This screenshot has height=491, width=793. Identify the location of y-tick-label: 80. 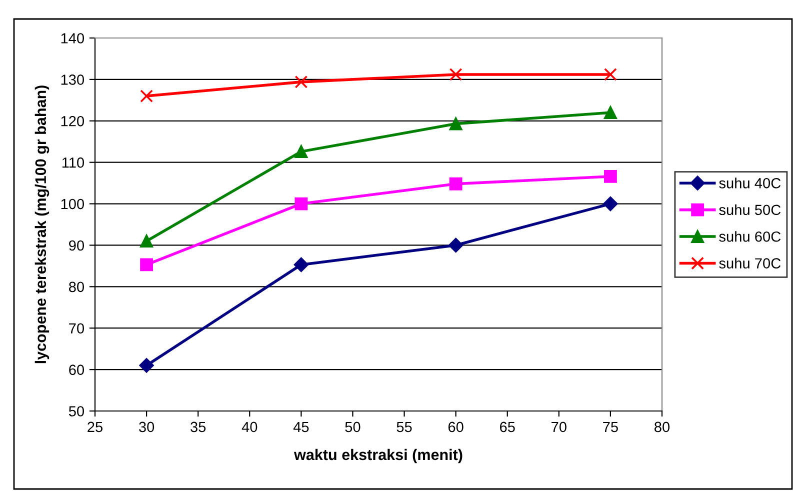
(76, 287).